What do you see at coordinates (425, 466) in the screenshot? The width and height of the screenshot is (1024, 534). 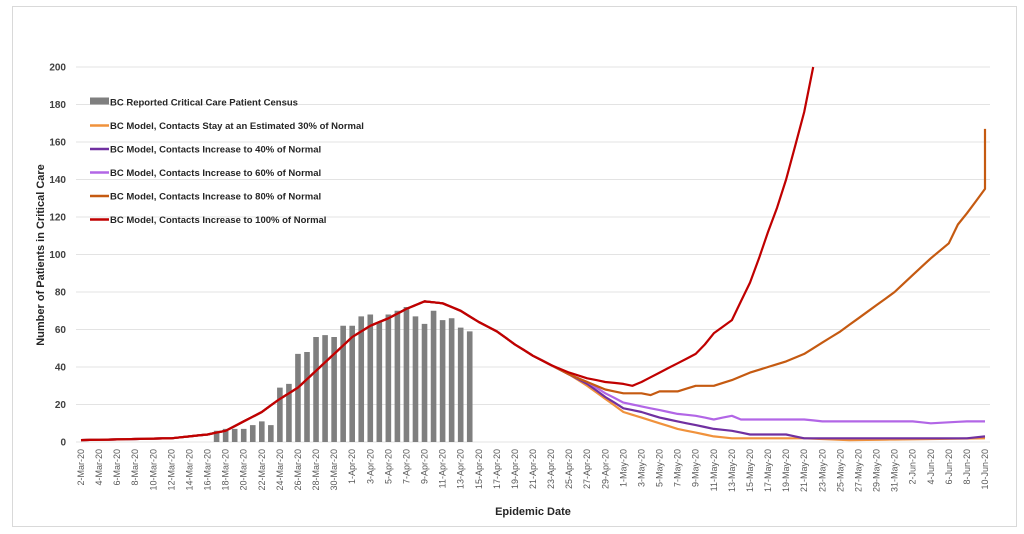 I see `x-tick-label: 9-Apr-20` at bounding box center [425, 466].